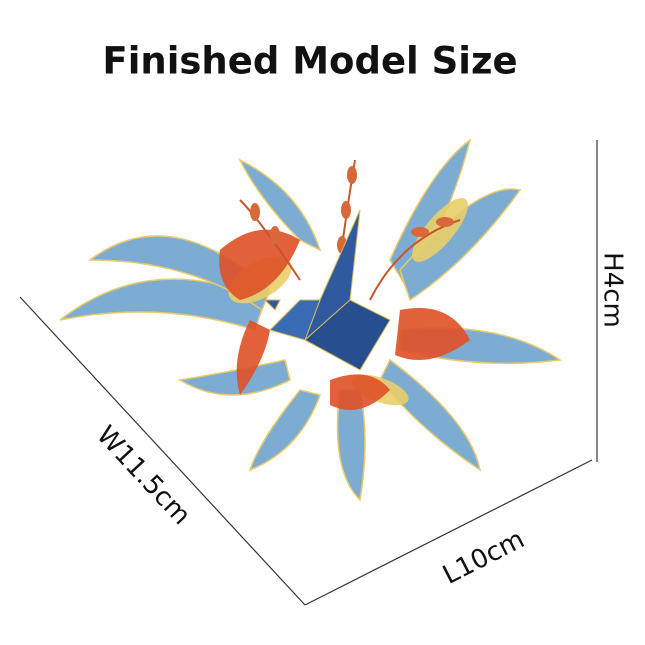  Describe the element at coordinates (483, 557) in the screenshot. I see `length-label: L10cm` at that location.